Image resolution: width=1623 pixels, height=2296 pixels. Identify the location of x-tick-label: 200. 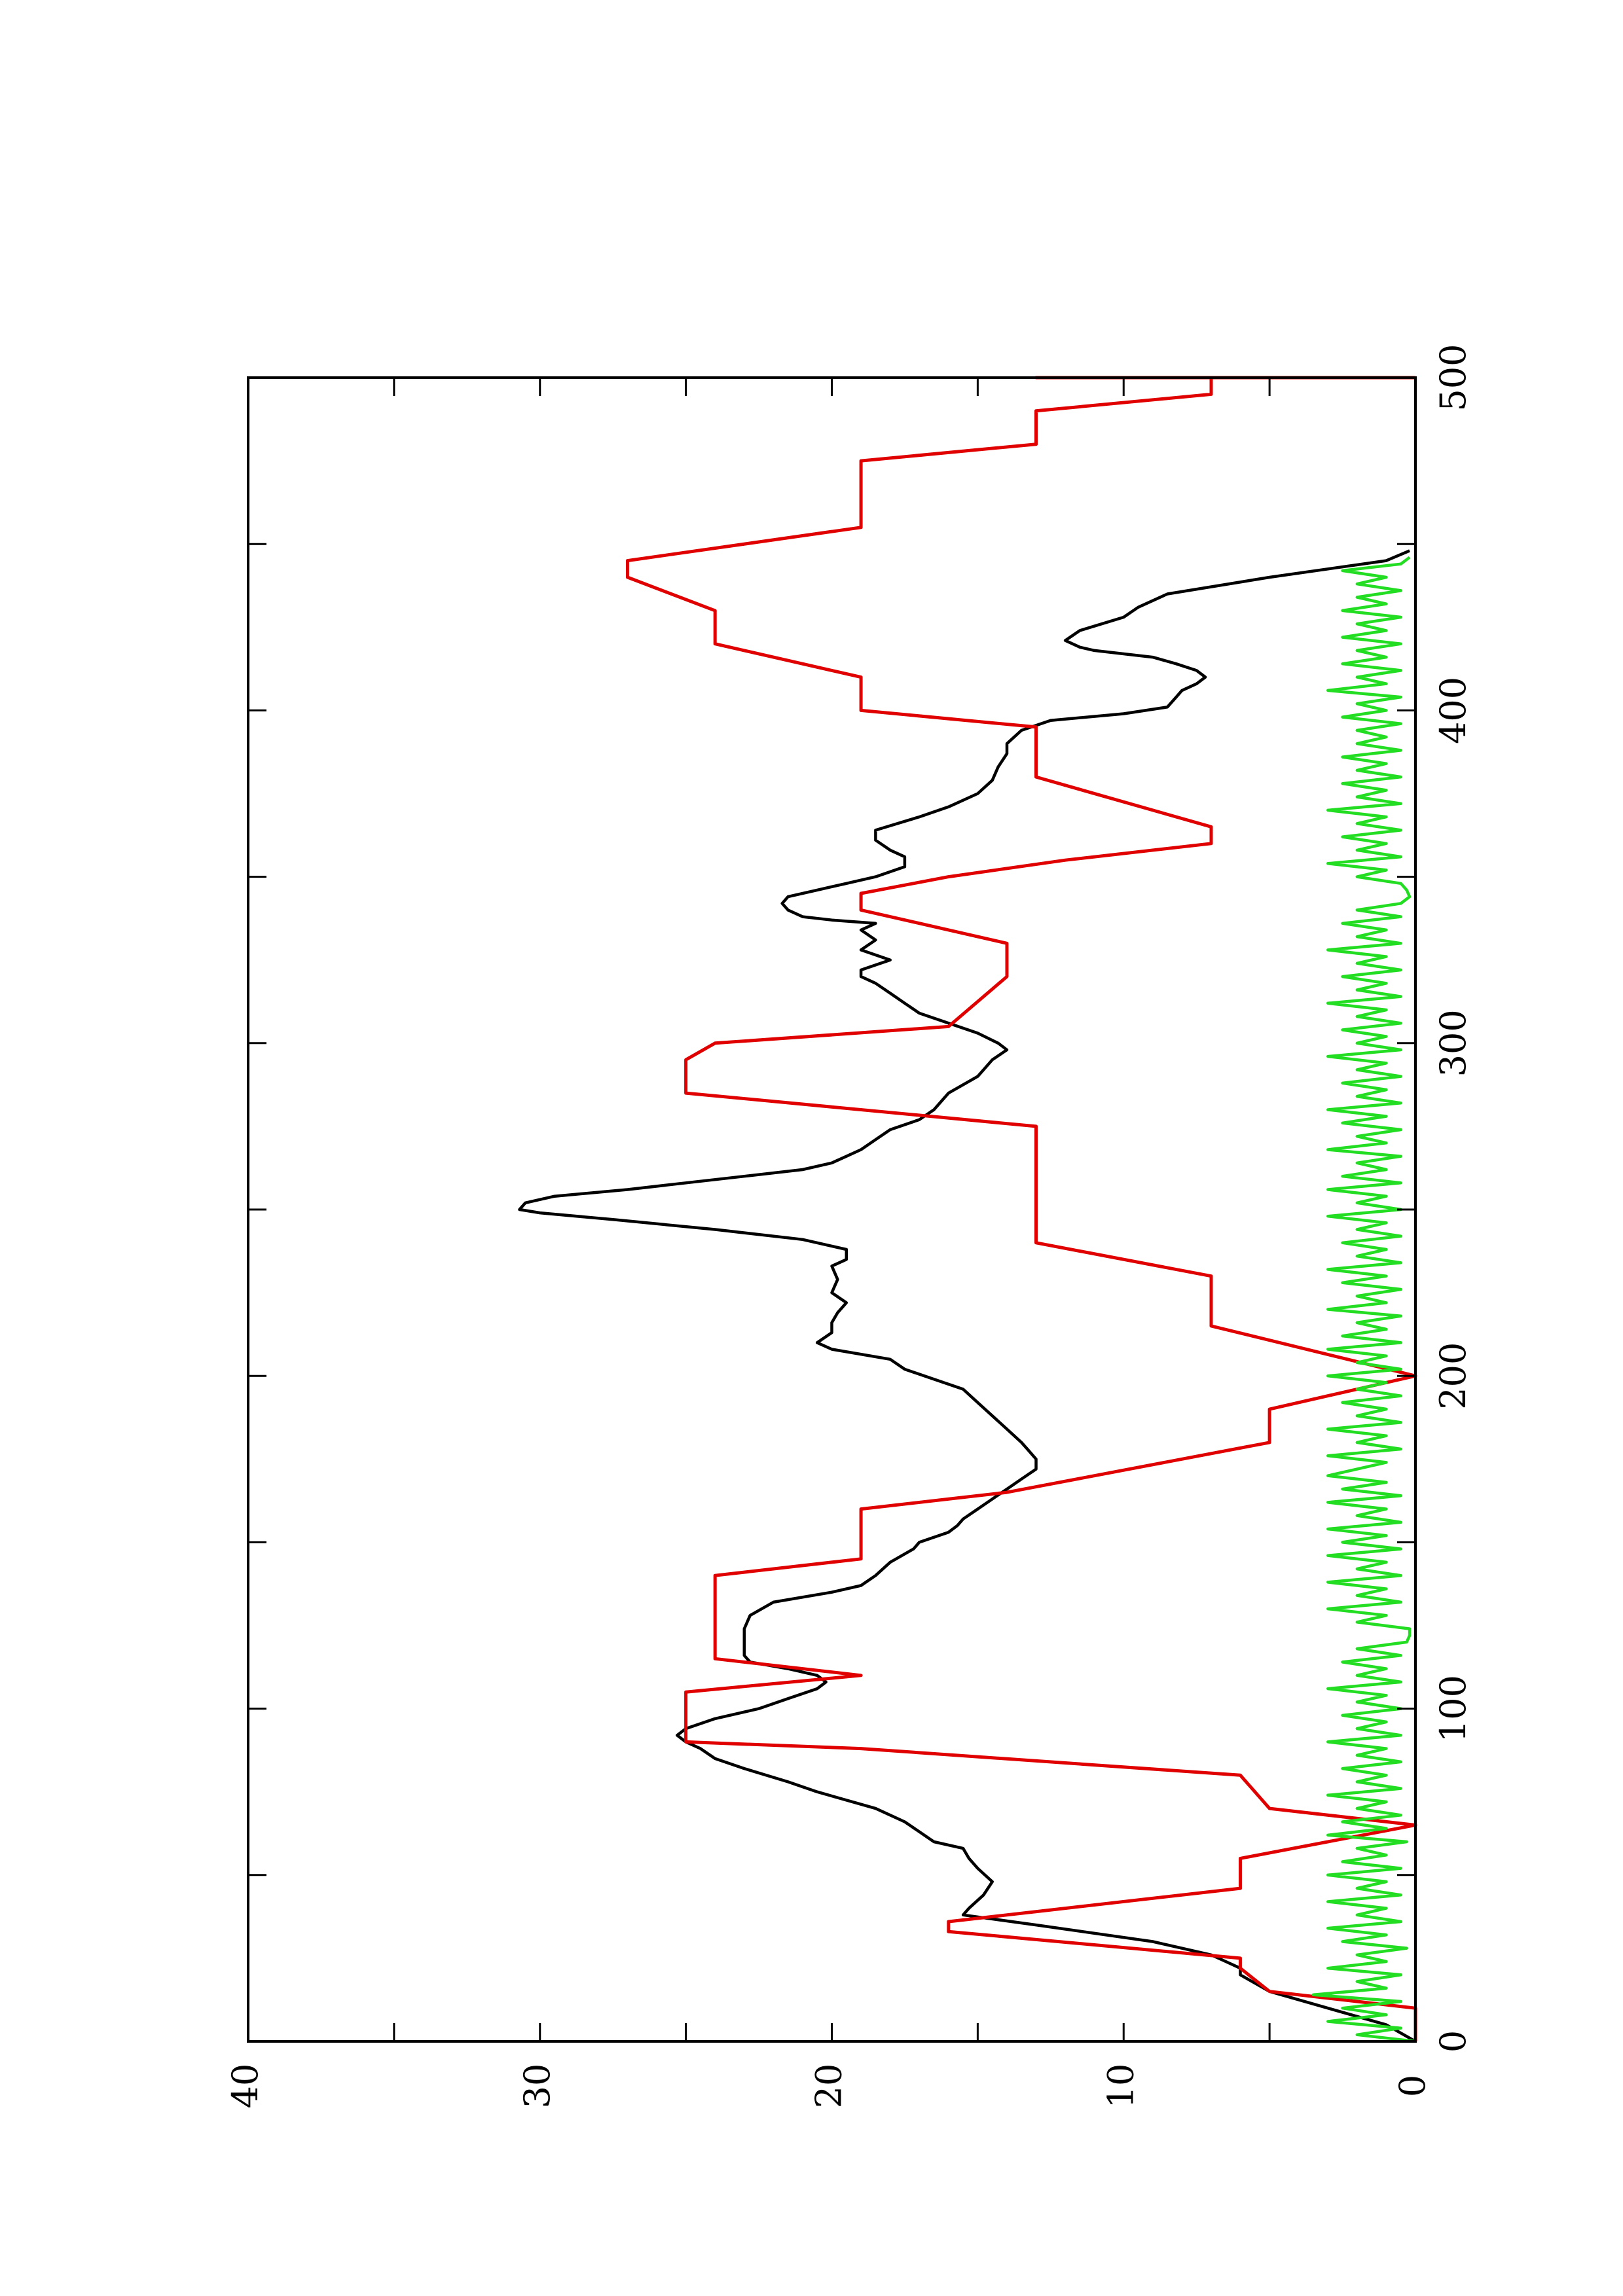
(1453, 1376).